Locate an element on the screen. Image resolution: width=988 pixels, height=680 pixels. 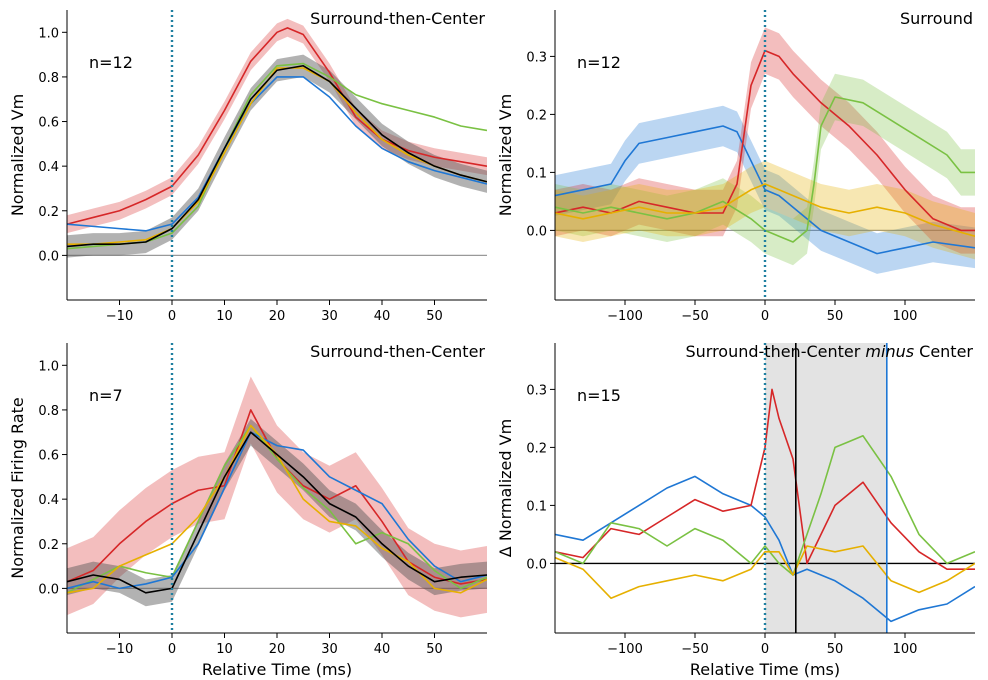
shaded-window is located at coordinates (826, 488).